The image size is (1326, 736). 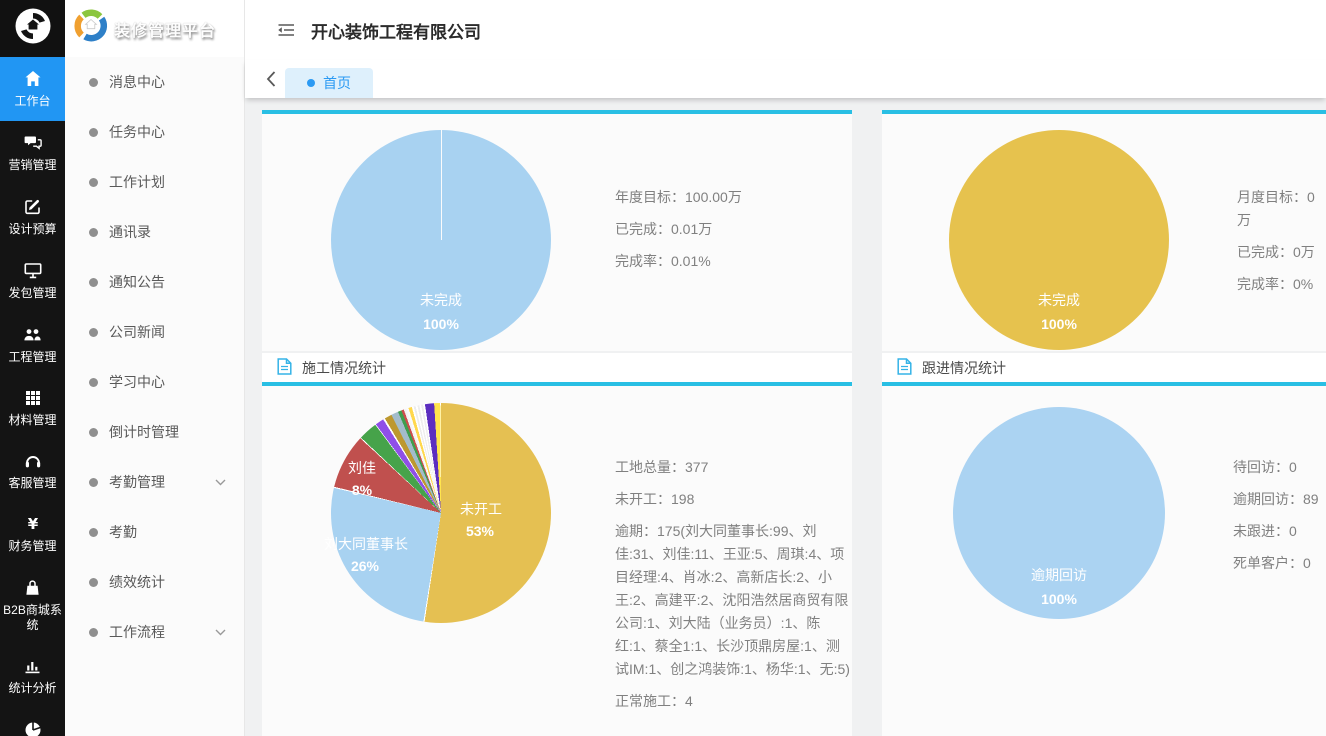 I want to click on sidebar-item-customer-service: 客服管理, so click(x=32, y=471).